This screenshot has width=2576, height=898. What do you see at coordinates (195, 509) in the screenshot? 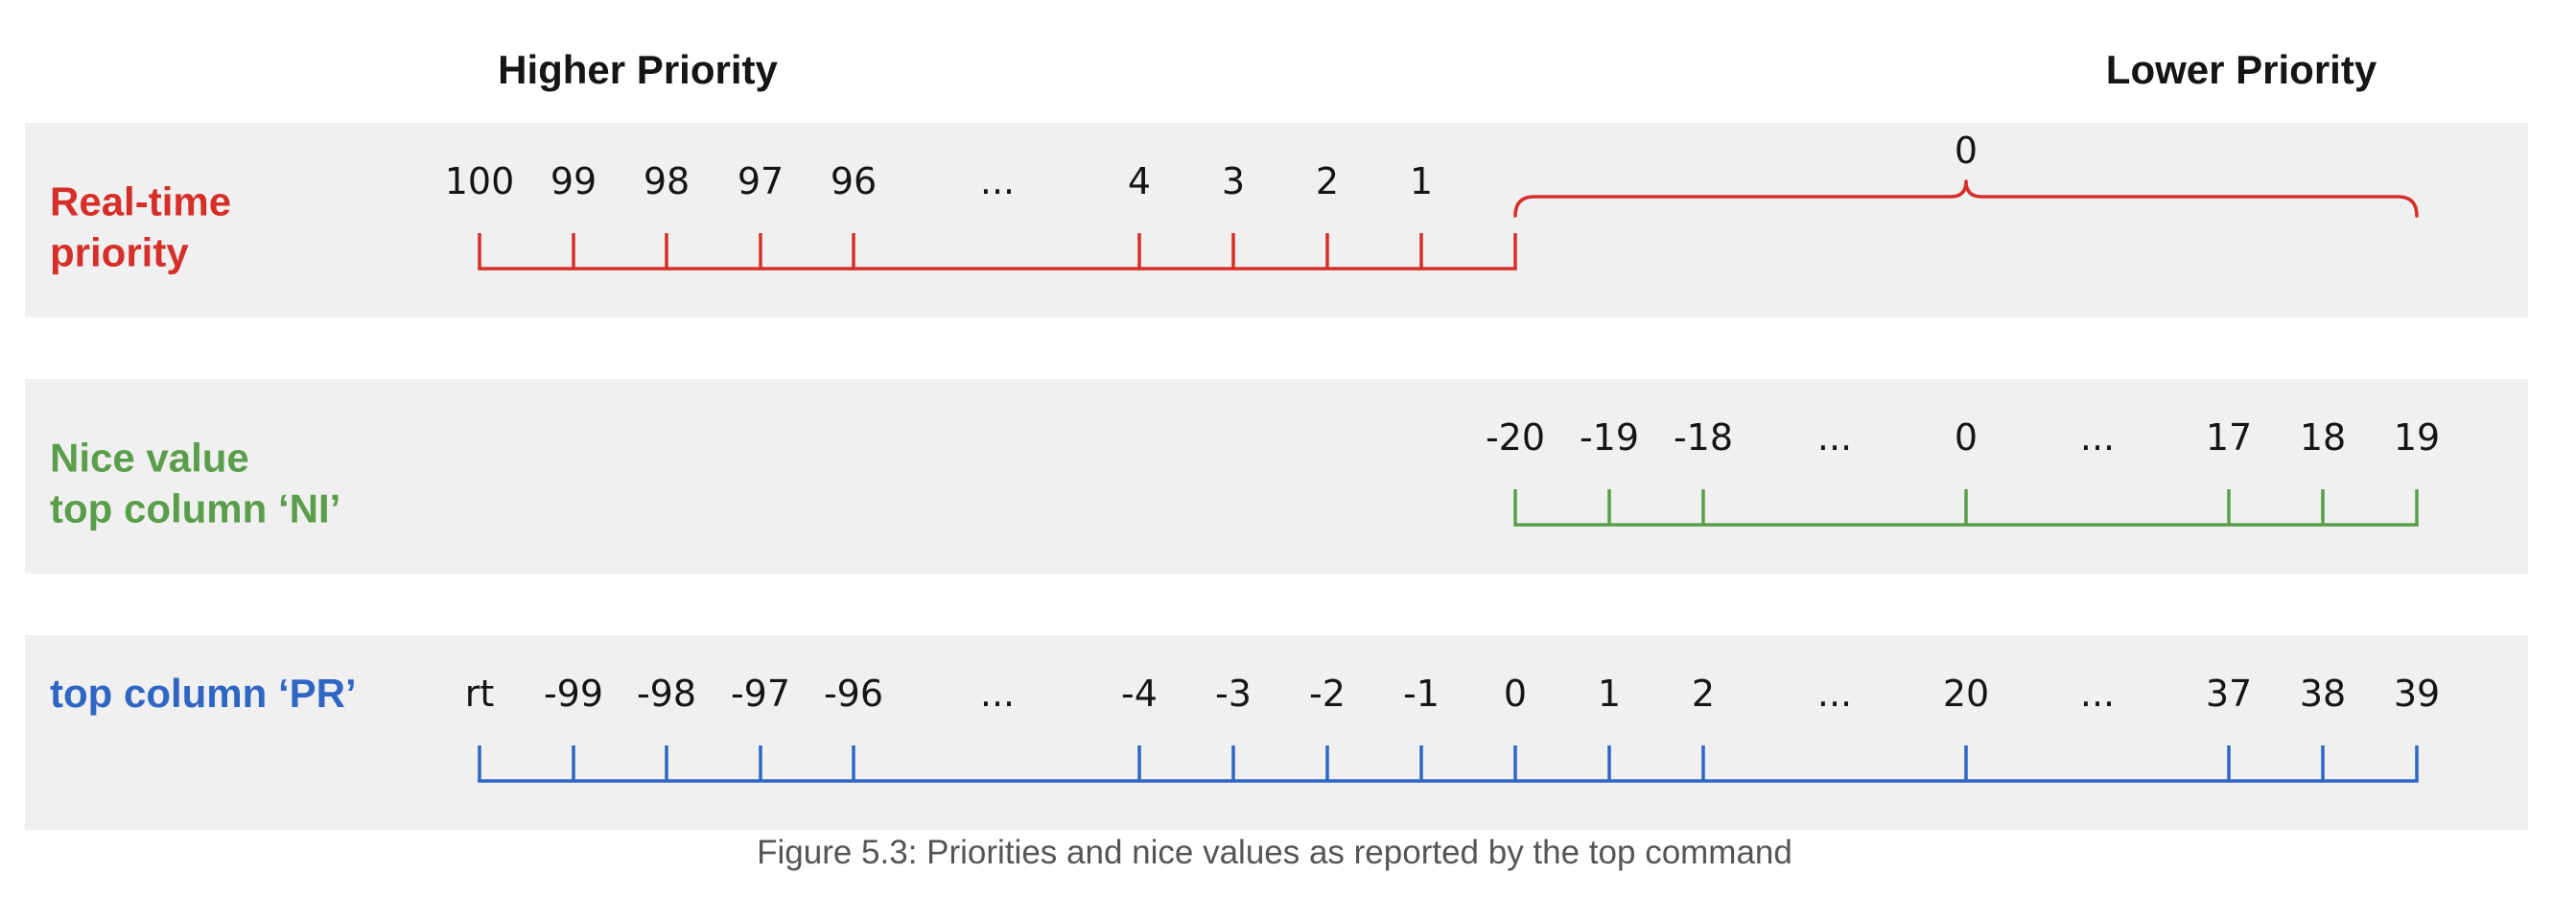
I see `row-label-nice: top column ‘NI’` at bounding box center [195, 509].